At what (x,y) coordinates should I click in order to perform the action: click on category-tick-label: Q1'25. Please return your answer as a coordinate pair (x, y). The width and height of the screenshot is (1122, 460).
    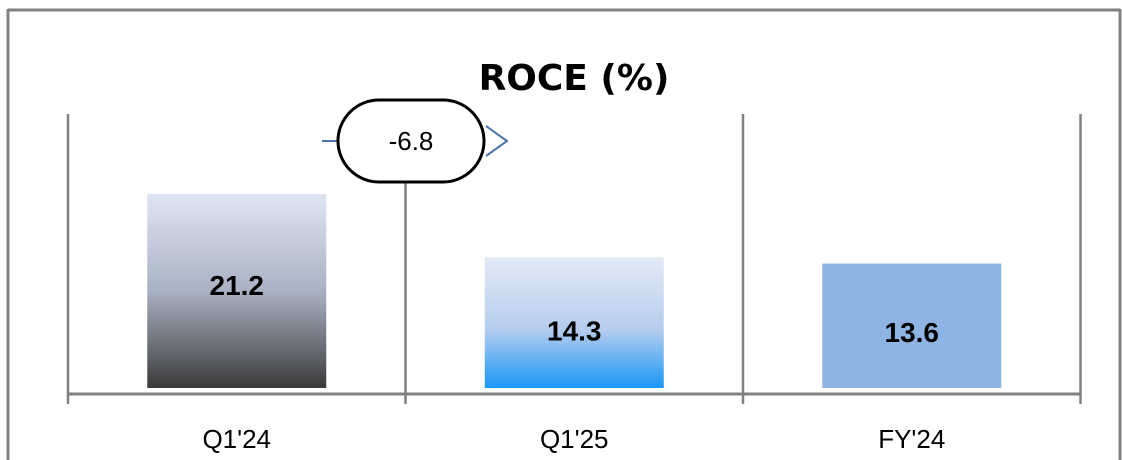
    Looking at the image, I should click on (574, 439).